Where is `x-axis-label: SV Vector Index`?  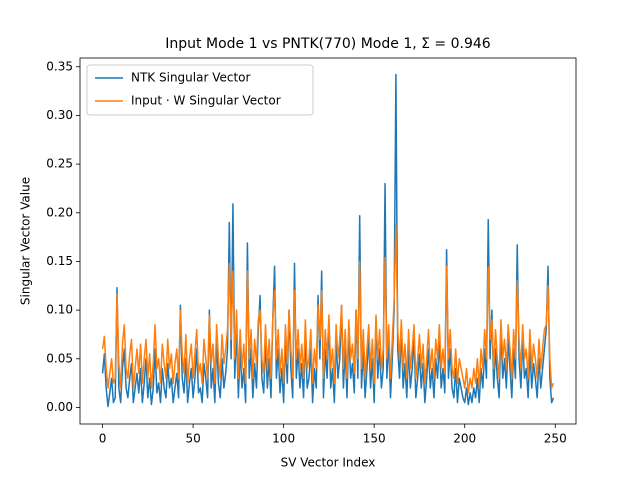 x-axis-label: SV Vector Index is located at coordinates (328, 463).